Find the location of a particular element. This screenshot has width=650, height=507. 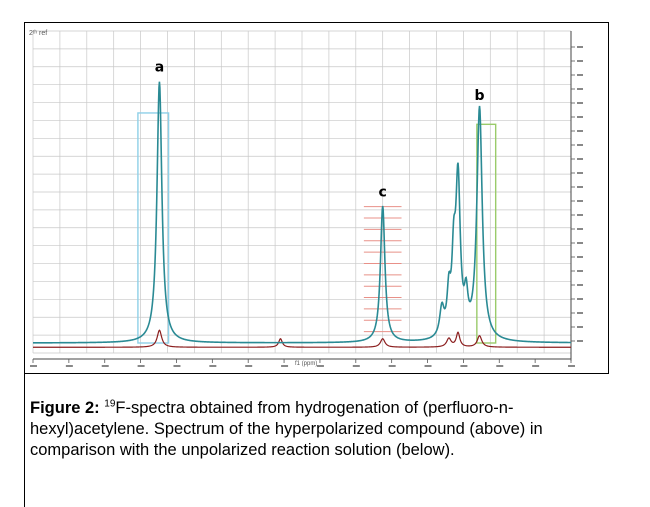

caption-figure-label: Figure 2: is located at coordinates (65, 408).